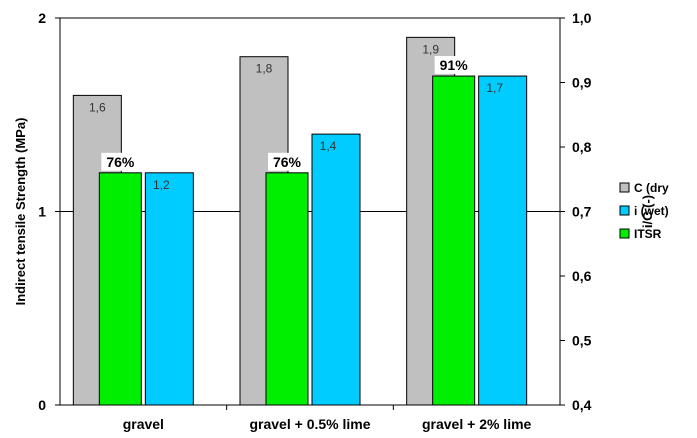 This screenshot has width=697, height=438. Describe the element at coordinates (494, 88) in the screenshot. I see `data-label-wet: 1,7` at that location.